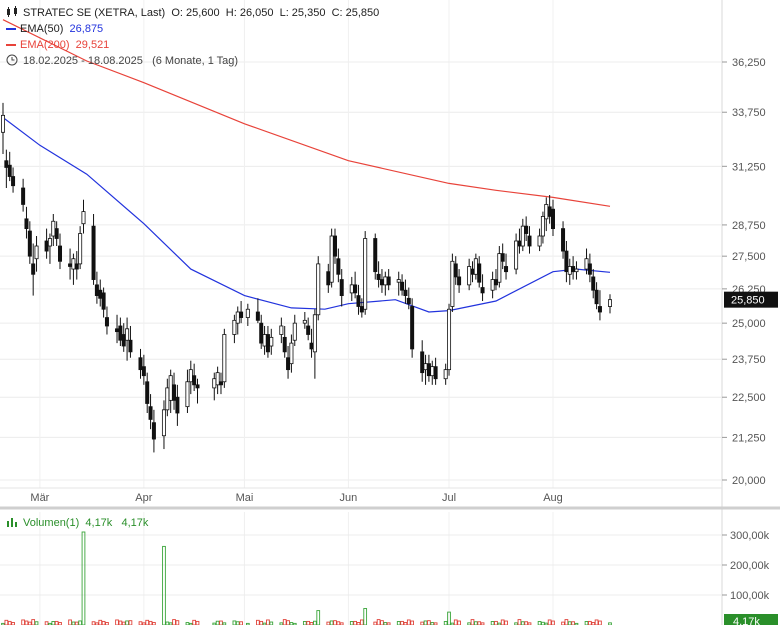 This screenshot has width=780, height=625. Describe the element at coordinates (749, 438) in the screenshot. I see `price-tick-label: 21,250` at that location.